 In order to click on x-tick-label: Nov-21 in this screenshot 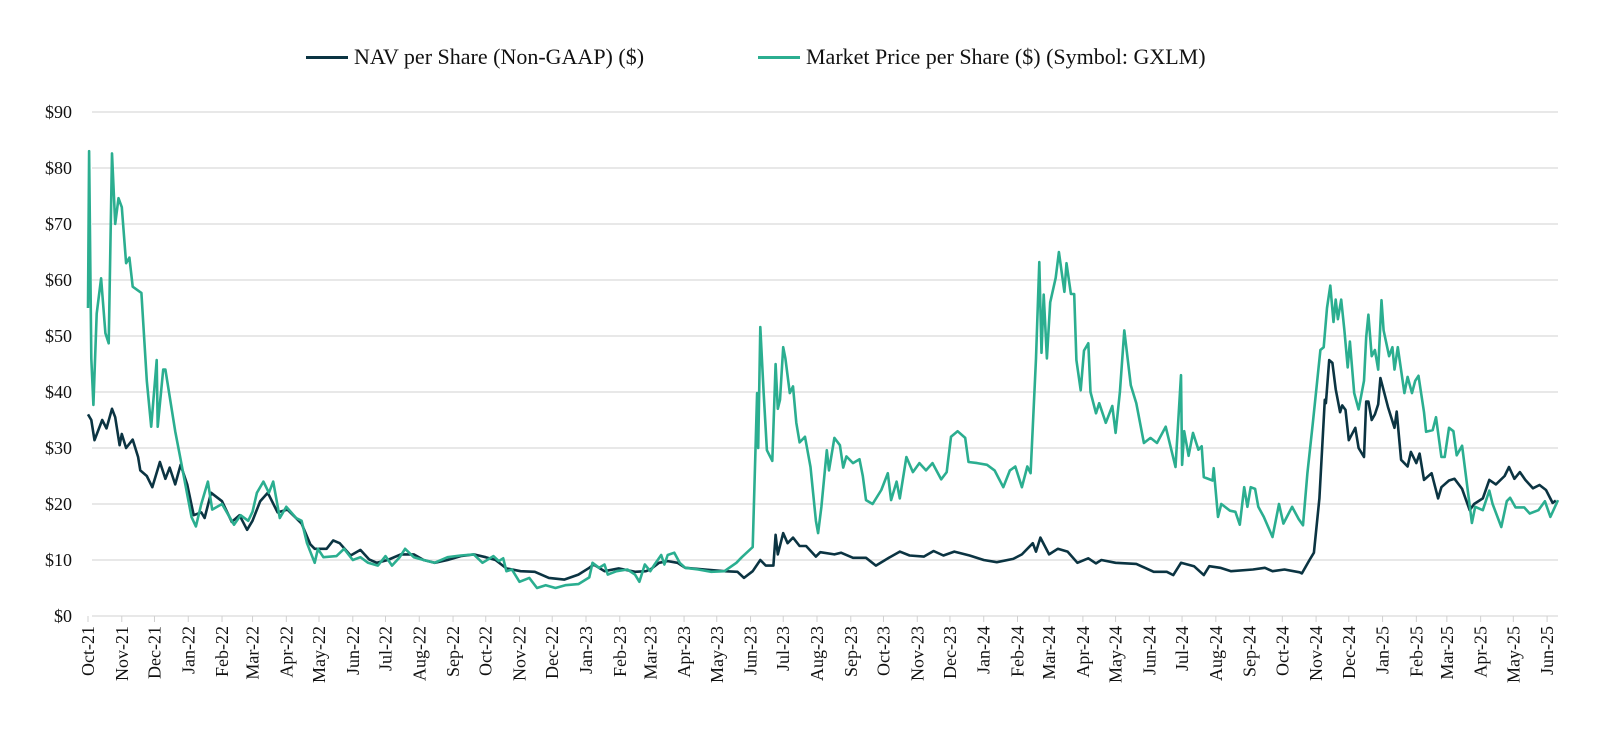, I will do `click(122, 653)`.